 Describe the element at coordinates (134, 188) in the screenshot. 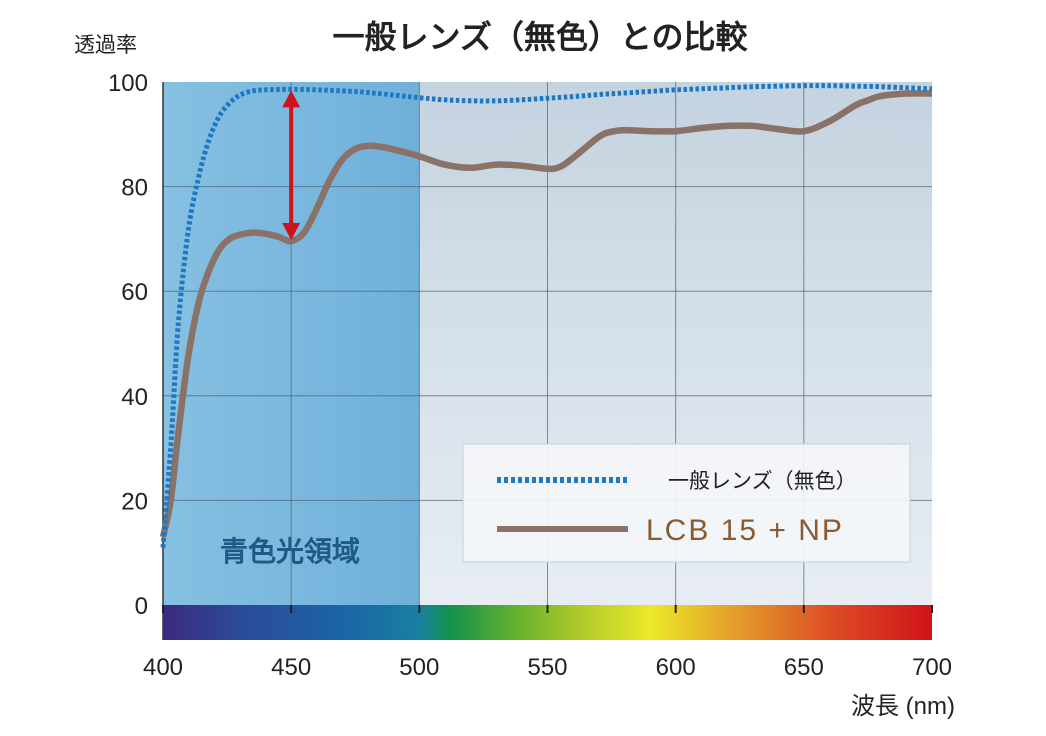

I see `y-tick-label: 80` at that location.